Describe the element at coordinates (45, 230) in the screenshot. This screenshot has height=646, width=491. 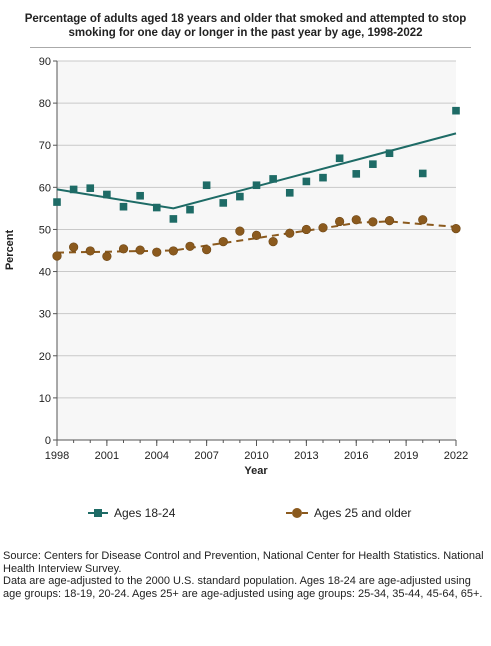
I see `y-tick-label: 50` at that location.